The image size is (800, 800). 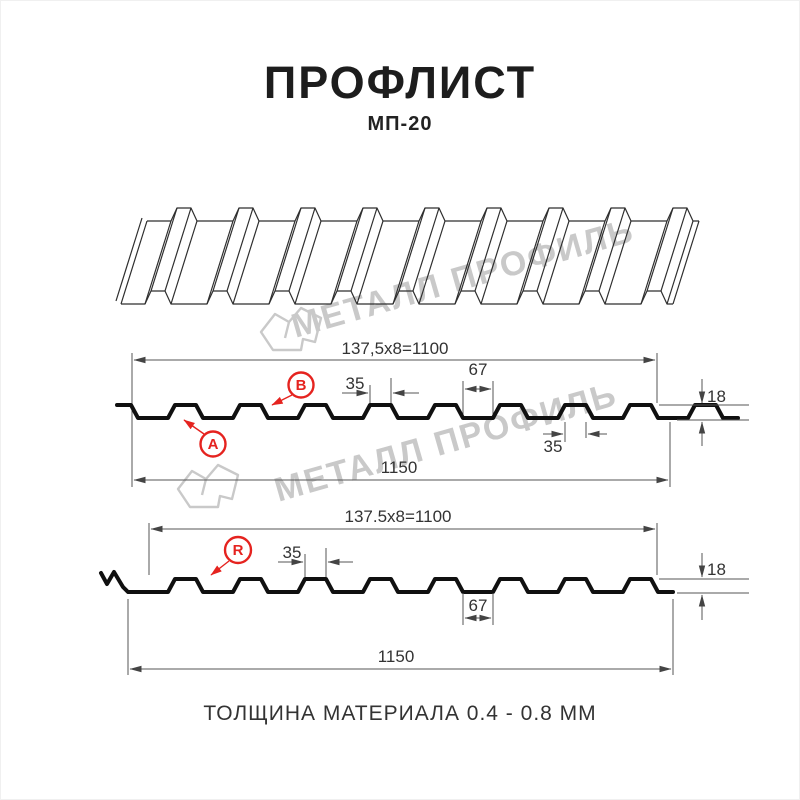 What do you see at coordinates (194, 427) in the screenshot?
I see `label-a-leader` at bounding box center [194, 427].